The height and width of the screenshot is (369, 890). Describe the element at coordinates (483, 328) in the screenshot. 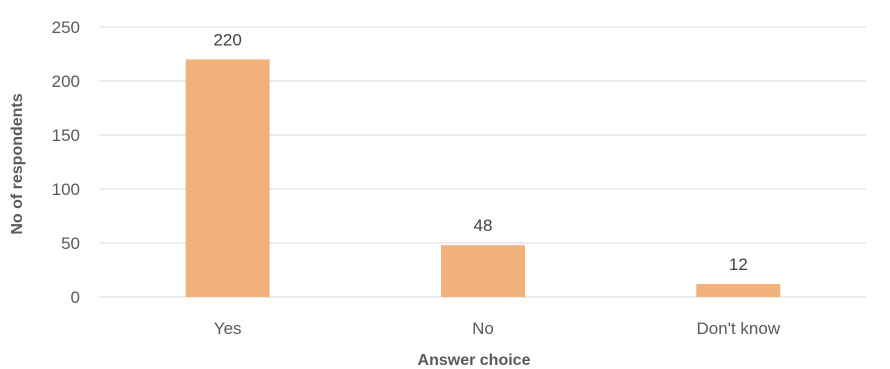

I see `x-tick-label: No` at that location.